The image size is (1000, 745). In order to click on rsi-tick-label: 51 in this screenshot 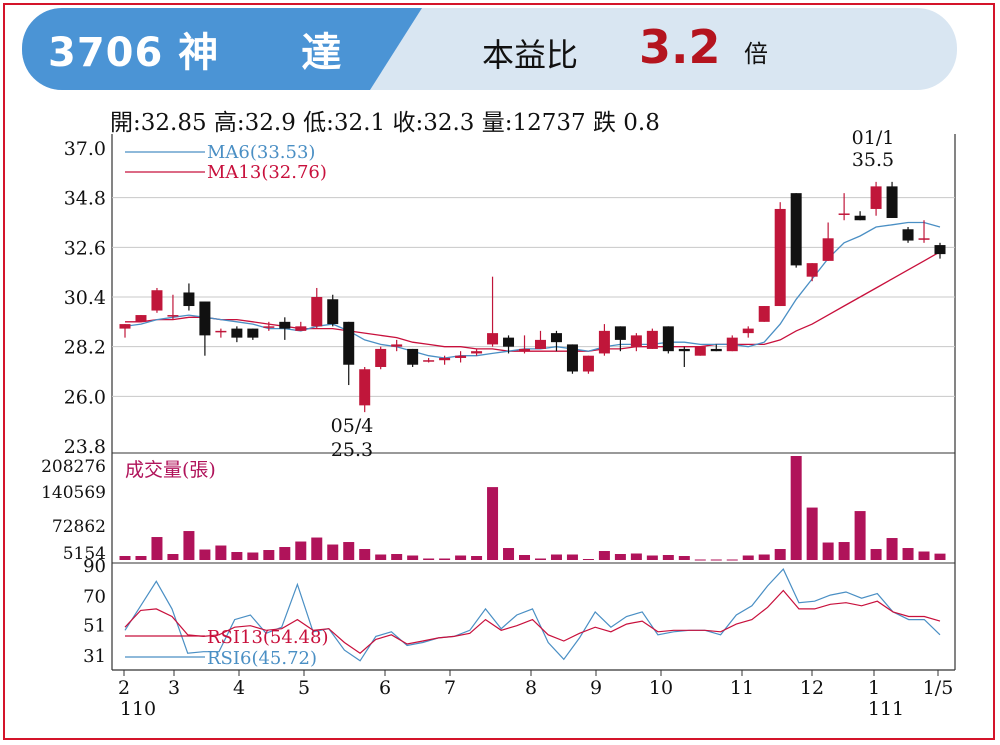, I will do `click(94, 626)`.